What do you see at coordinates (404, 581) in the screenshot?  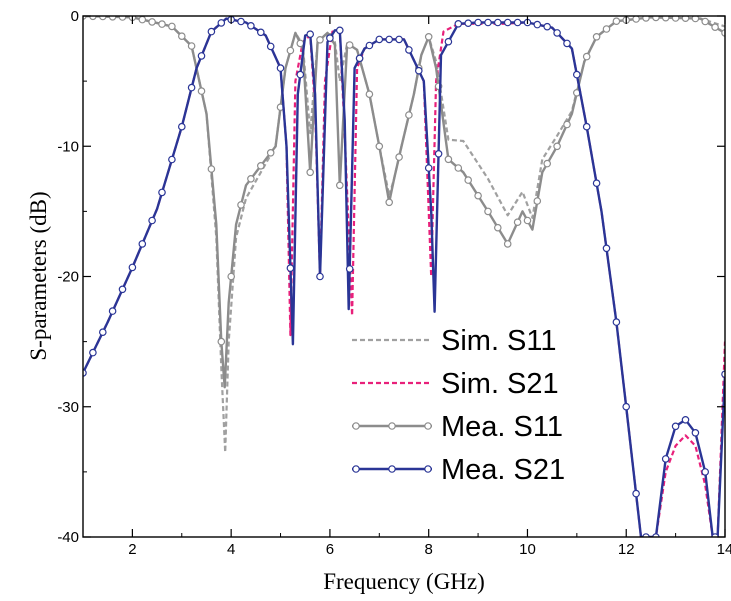 I see `x-axis-title: Frequency (GHz)` at bounding box center [404, 581].